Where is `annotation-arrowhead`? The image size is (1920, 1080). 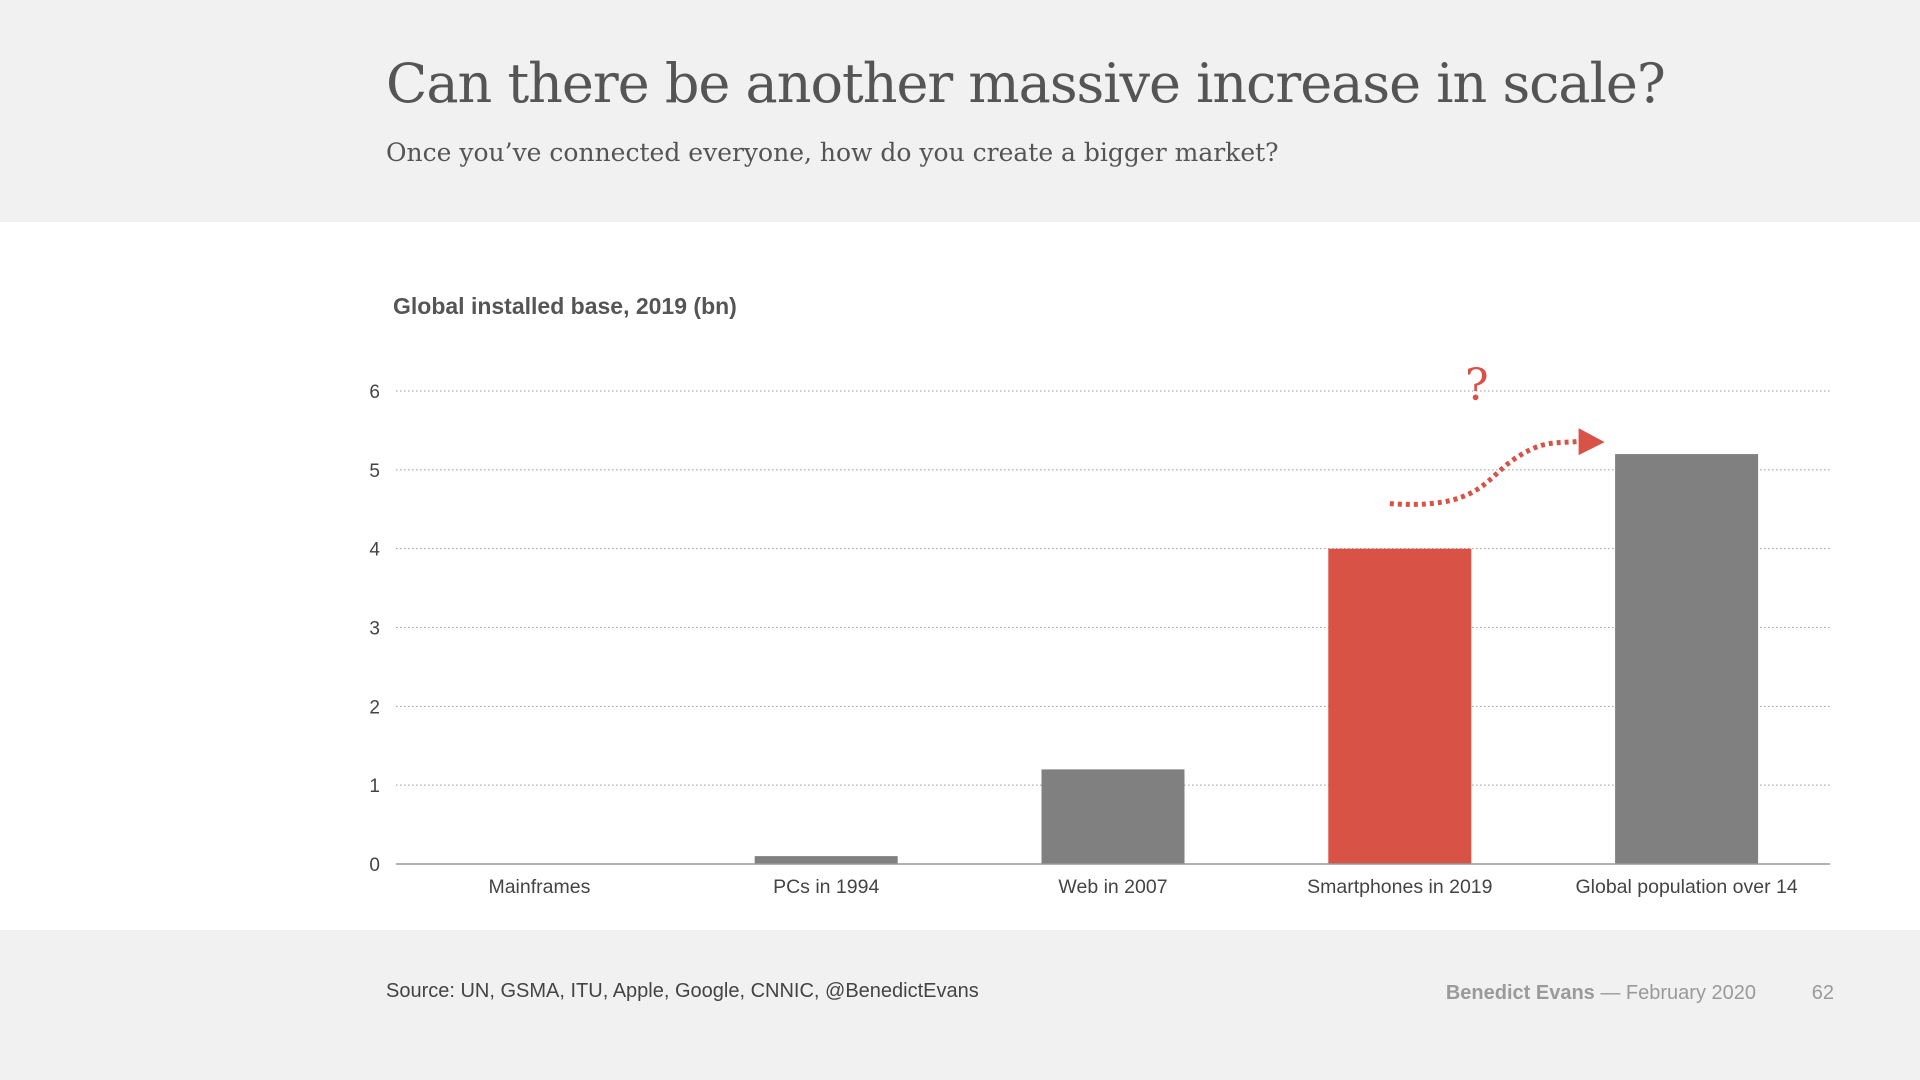 annotation-arrowhead is located at coordinates (1591, 442).